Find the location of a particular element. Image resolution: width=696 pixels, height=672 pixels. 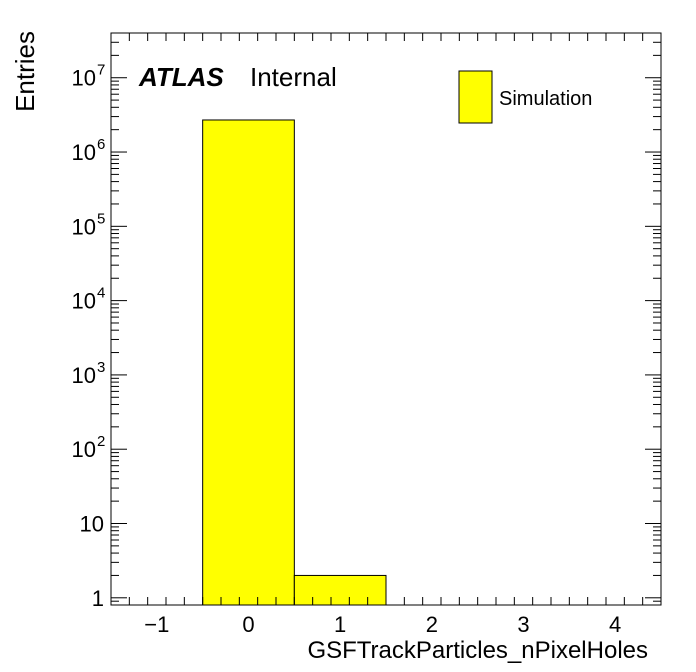

y-tick-label: 1 is located at coordinates (98, 598).